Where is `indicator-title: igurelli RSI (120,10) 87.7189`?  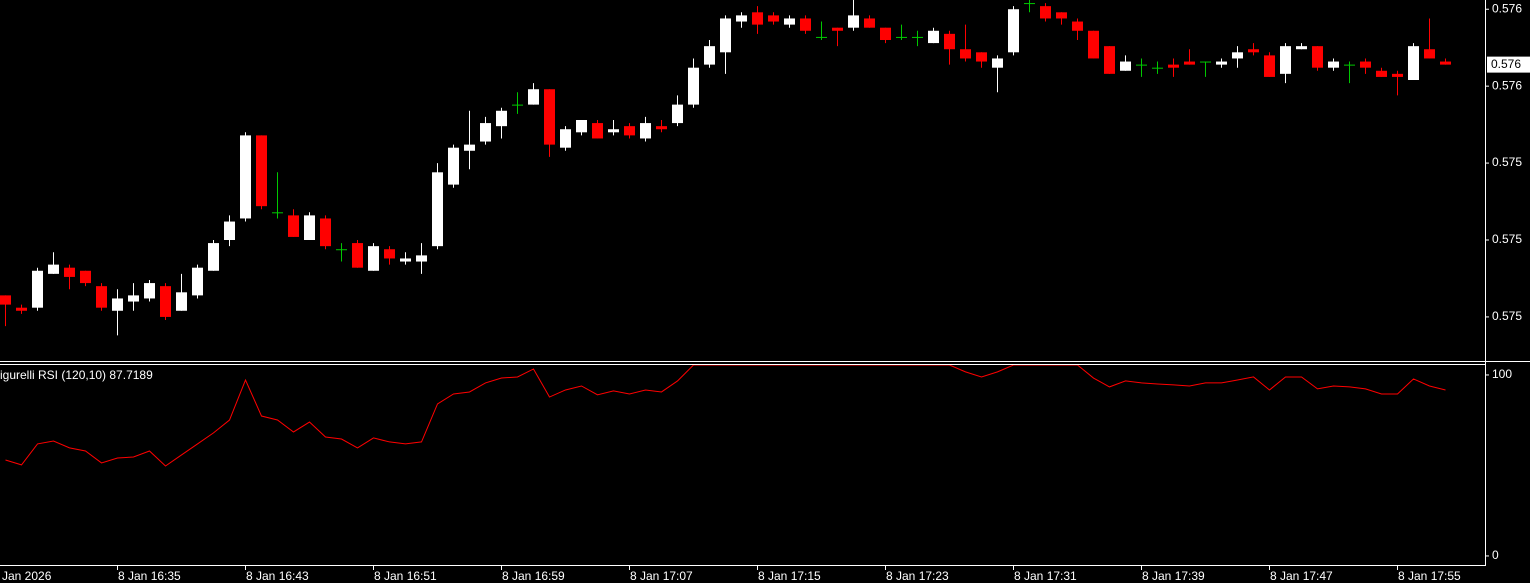 indicator-title: igurelli RSI (120,10) 87.7189 is located at coordinates (76, 375).